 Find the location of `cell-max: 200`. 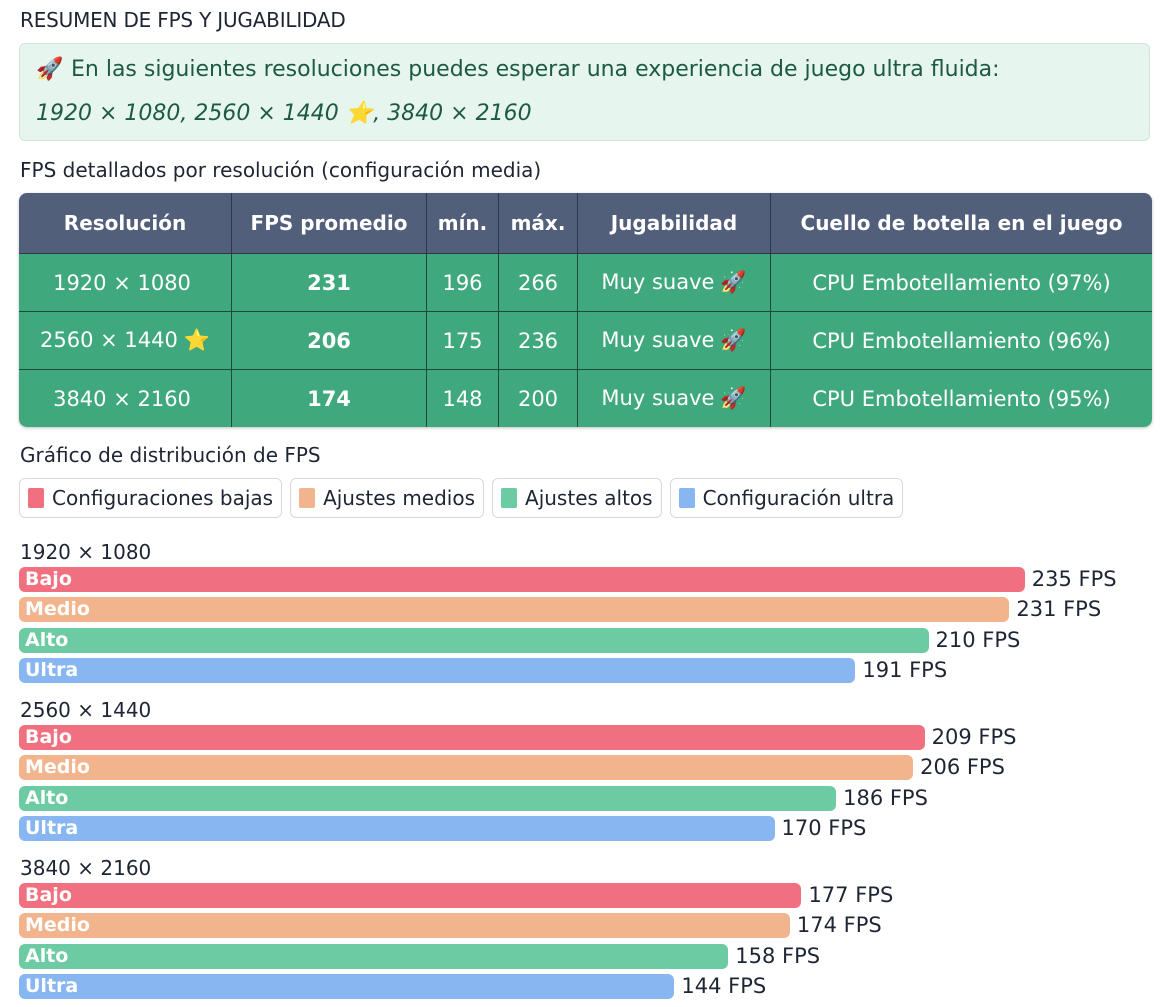

cell-max: 200 is located at coordinates (538, 398).